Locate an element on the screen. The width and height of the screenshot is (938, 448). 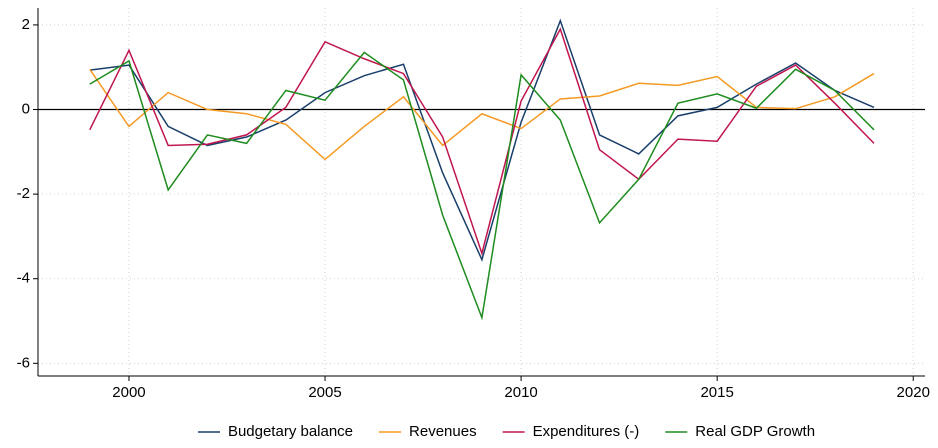
legend-label: Real GDP Growth is located at coordinates (755, 431).